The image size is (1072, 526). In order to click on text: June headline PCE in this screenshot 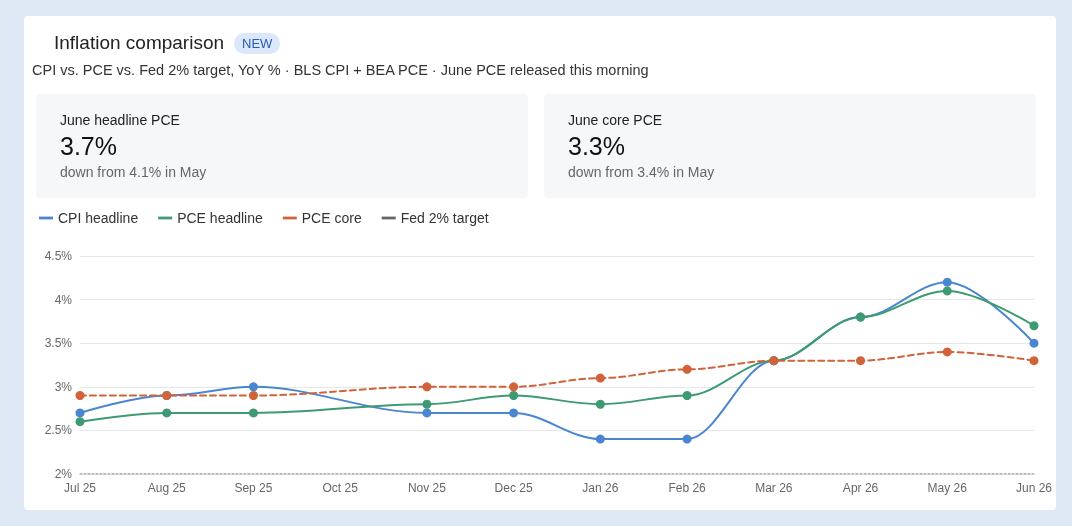, I will do `click(120, 120)`.